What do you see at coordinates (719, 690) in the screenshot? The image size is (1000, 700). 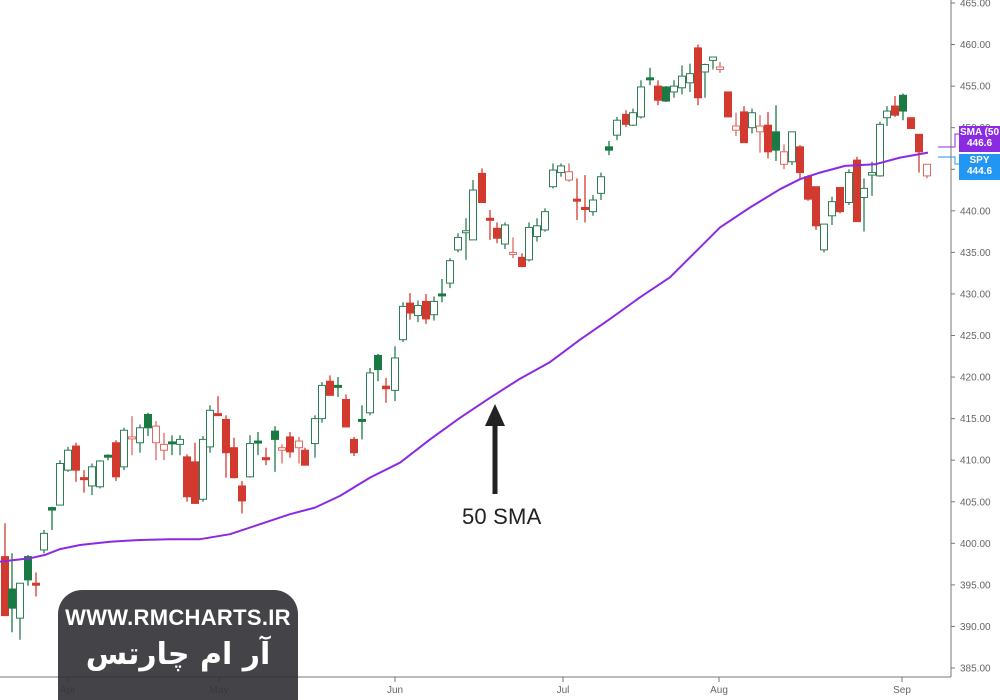 I see `x-tick-label: Aug` at bounding box center [719, 690].